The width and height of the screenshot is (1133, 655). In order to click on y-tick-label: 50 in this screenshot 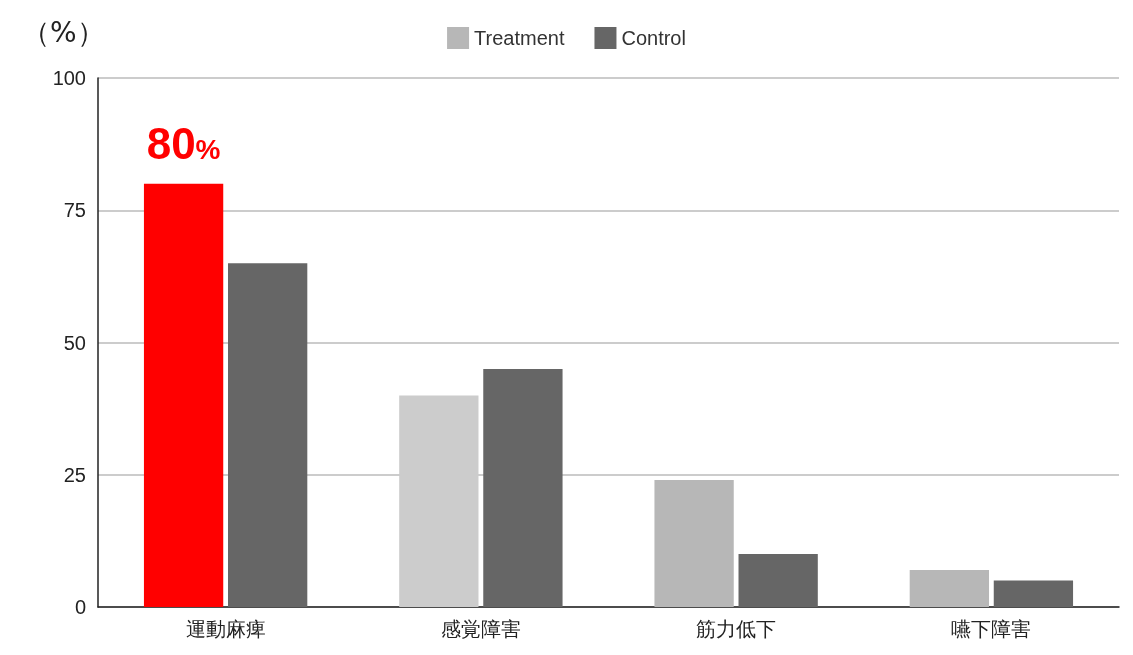, I will do `click(74, 342)`.